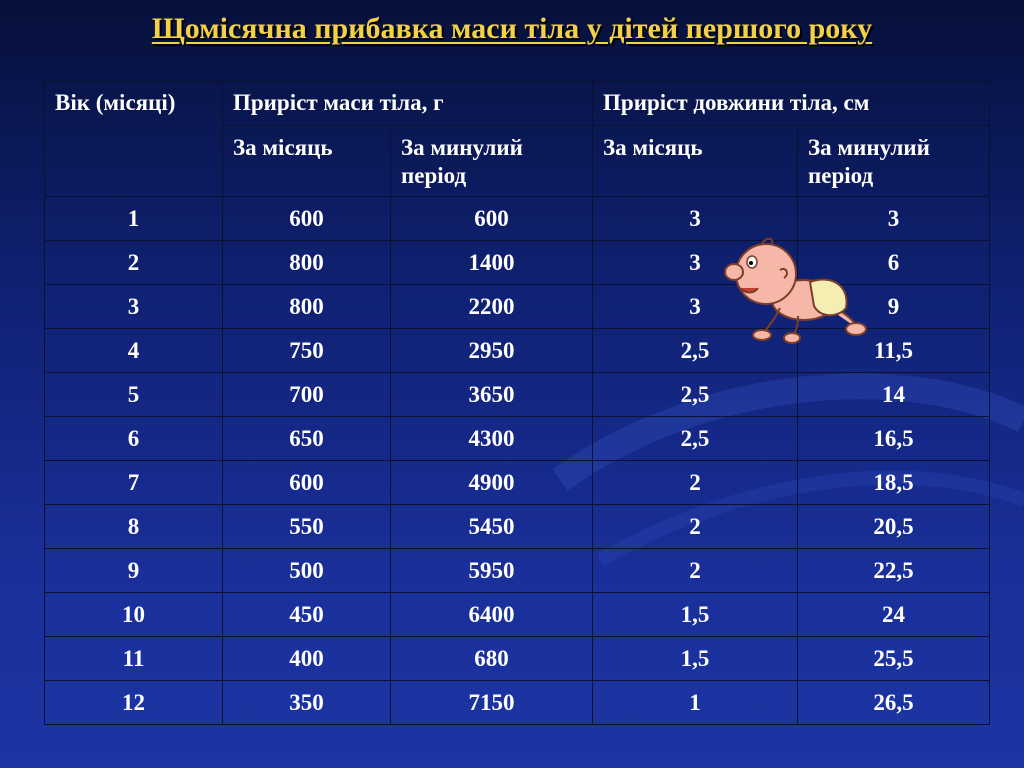 This screenshot has height=768, width=1024. Describe the element at coordinates (133, 482) in the screenshot. I see `cell-age: 7` at that location.